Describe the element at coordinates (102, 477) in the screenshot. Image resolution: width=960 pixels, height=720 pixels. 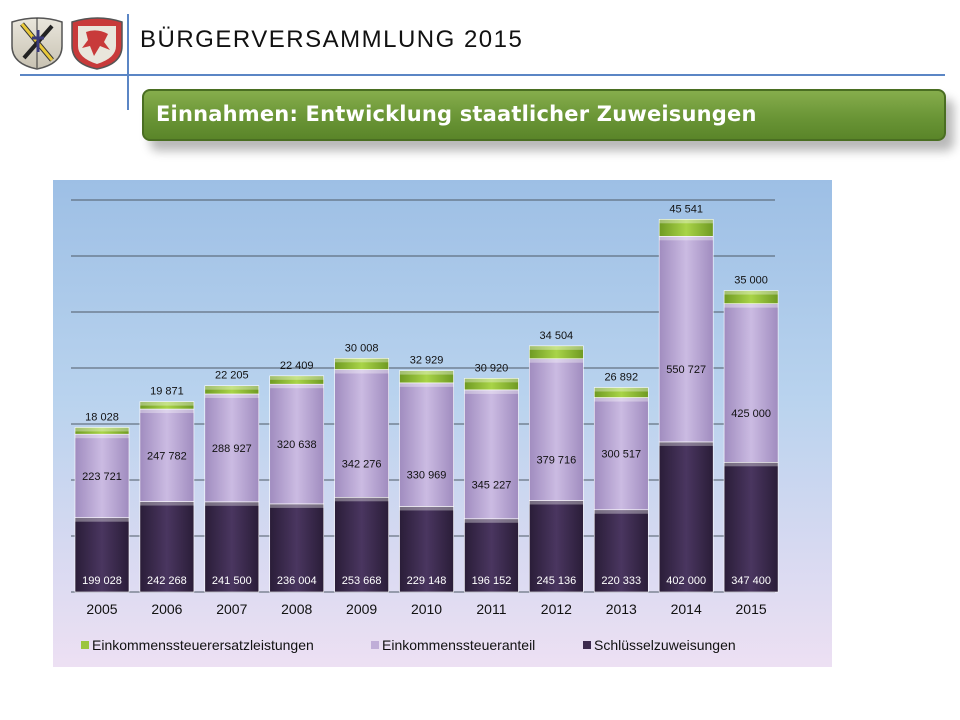
I see `data-label-einkommenssteueranteil: 223 721` at that location.